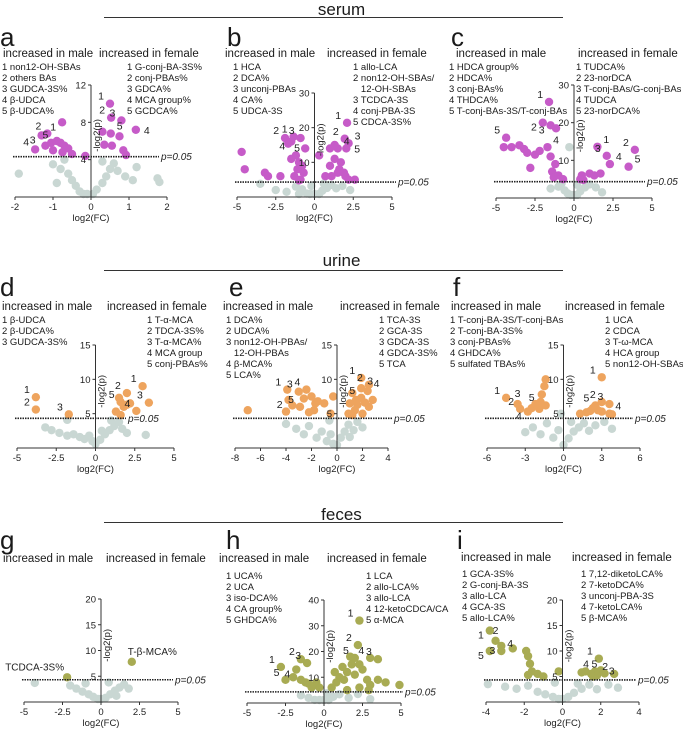 The height and width of the screenshot is (729, 683). I want to click on legend-item-female: 3 T-ω-MCA, so click(629, 342).